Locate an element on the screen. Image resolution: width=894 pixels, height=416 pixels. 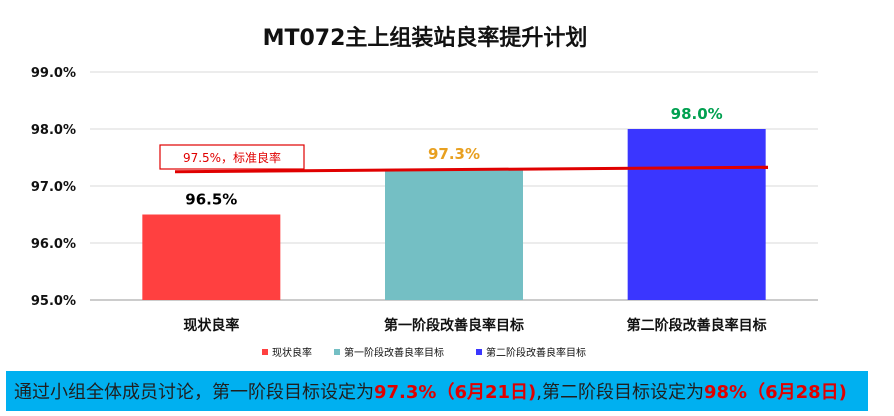
legend: 现状良率 第一阶段改善良率目标 第二阶段改善良率目标 is located at coordinates (424, 352).